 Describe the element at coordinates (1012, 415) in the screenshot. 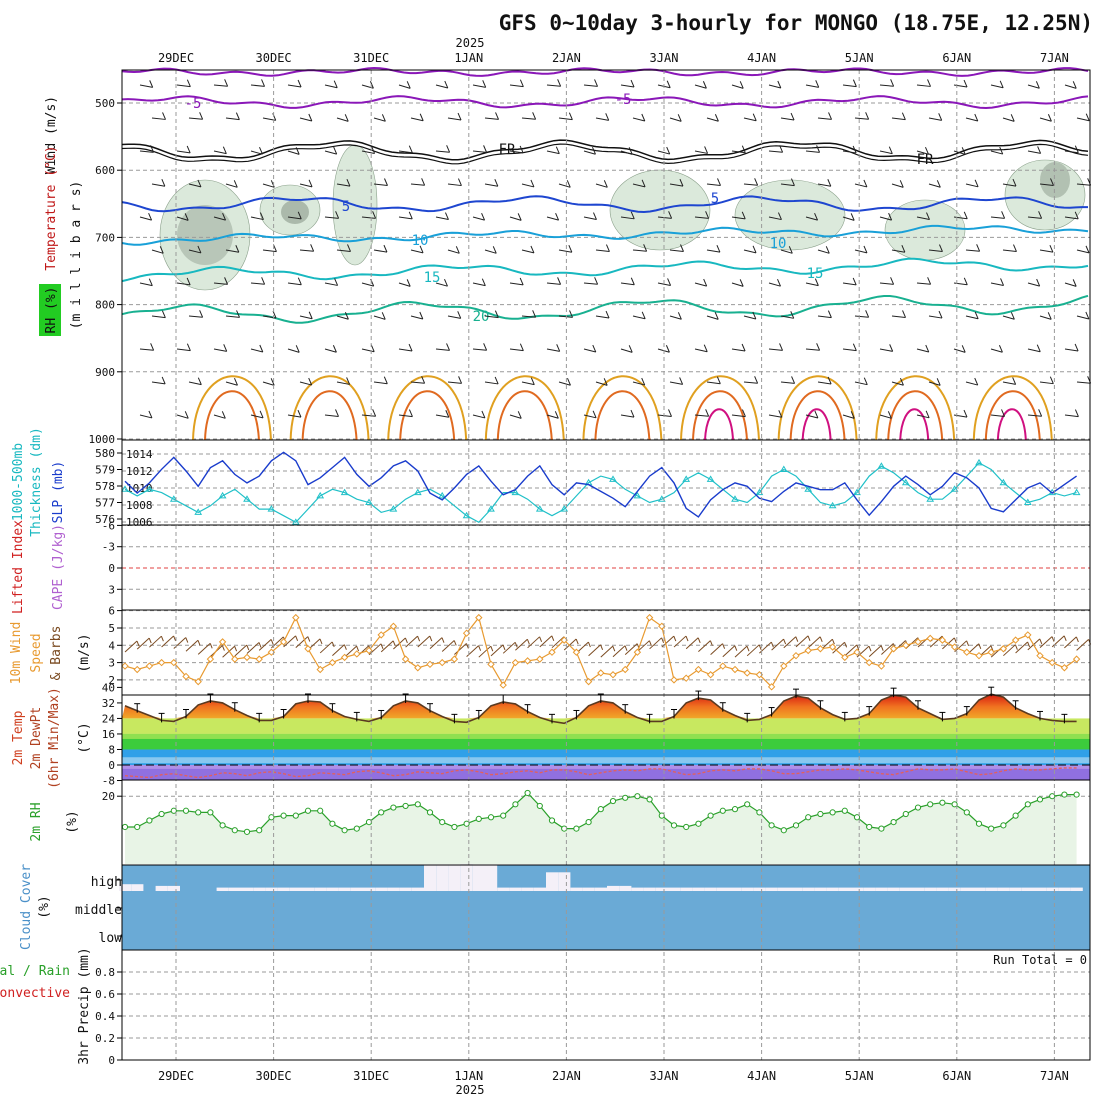

I see `isotherm-30-loop` at that location.